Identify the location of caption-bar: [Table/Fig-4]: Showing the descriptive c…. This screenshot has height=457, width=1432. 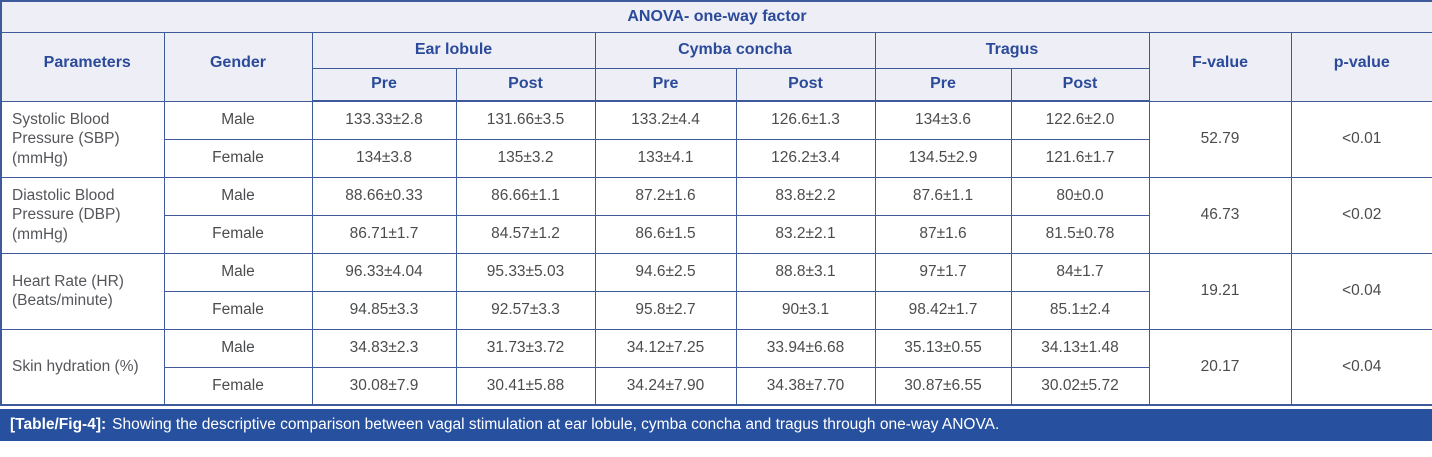
(716, 425).